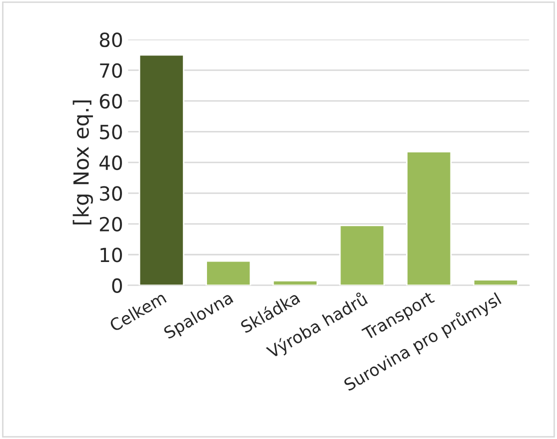 The height and width of the screenshot is (439, 557). I want to click on y-tick-label: 20, so click(111, 224).